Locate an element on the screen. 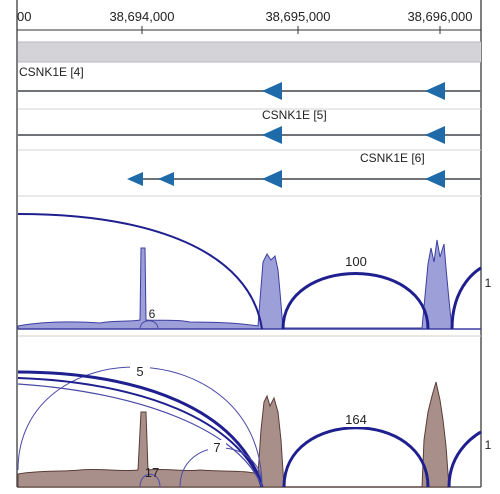 The height and width of the screenshot is (494, 500). transcript-label: CSNK1E [6] is located at coordinates (392, 158).